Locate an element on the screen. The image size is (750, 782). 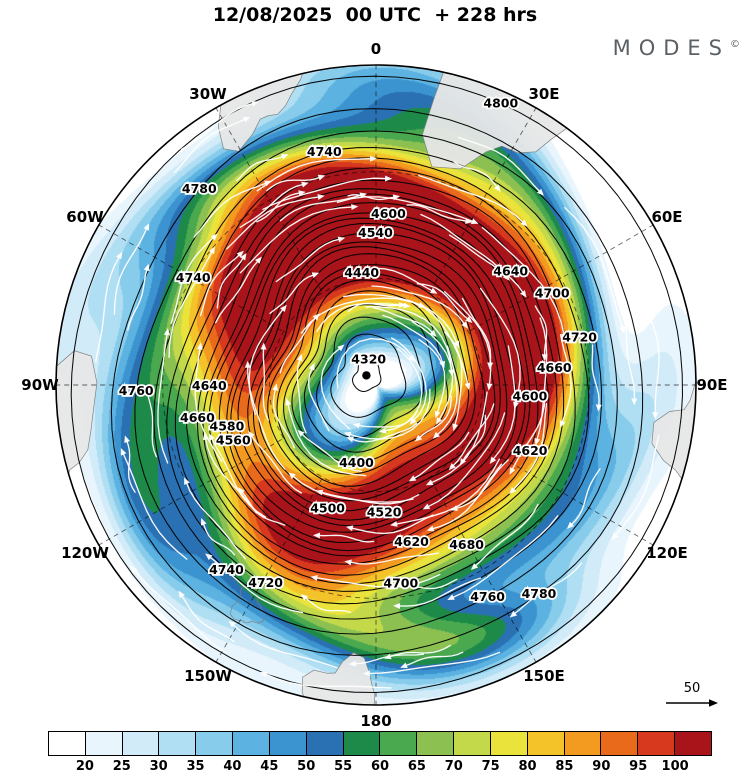
colorbar-tick-label: 95 is located at coordinates (638, 766).